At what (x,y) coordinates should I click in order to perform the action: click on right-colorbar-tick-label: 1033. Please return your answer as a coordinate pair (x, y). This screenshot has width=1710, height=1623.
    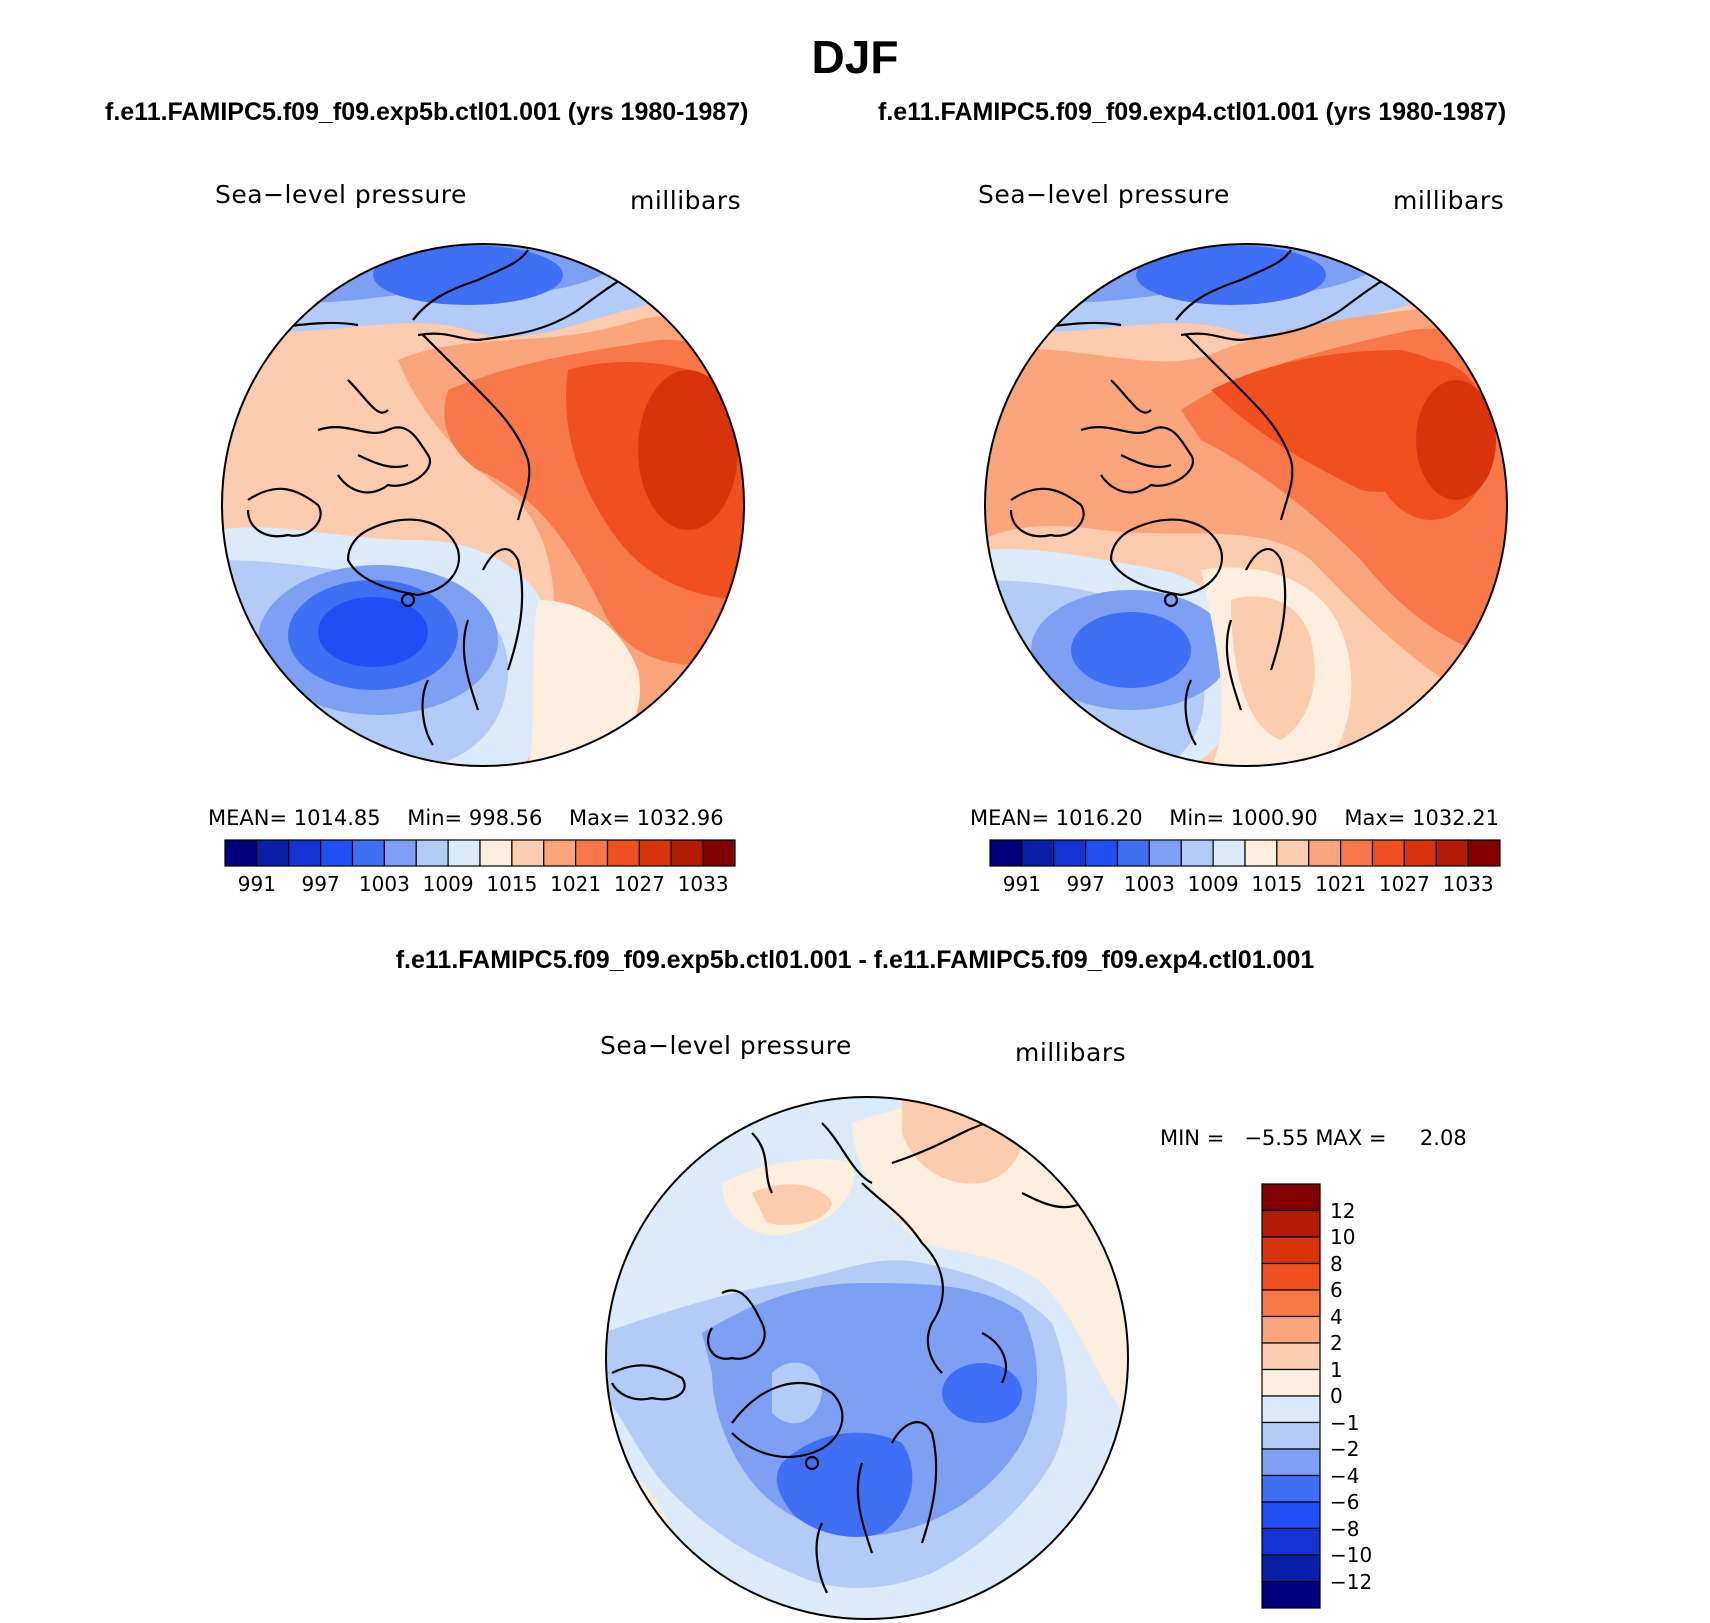
    Looking at the image, I should click on (1468, 884).